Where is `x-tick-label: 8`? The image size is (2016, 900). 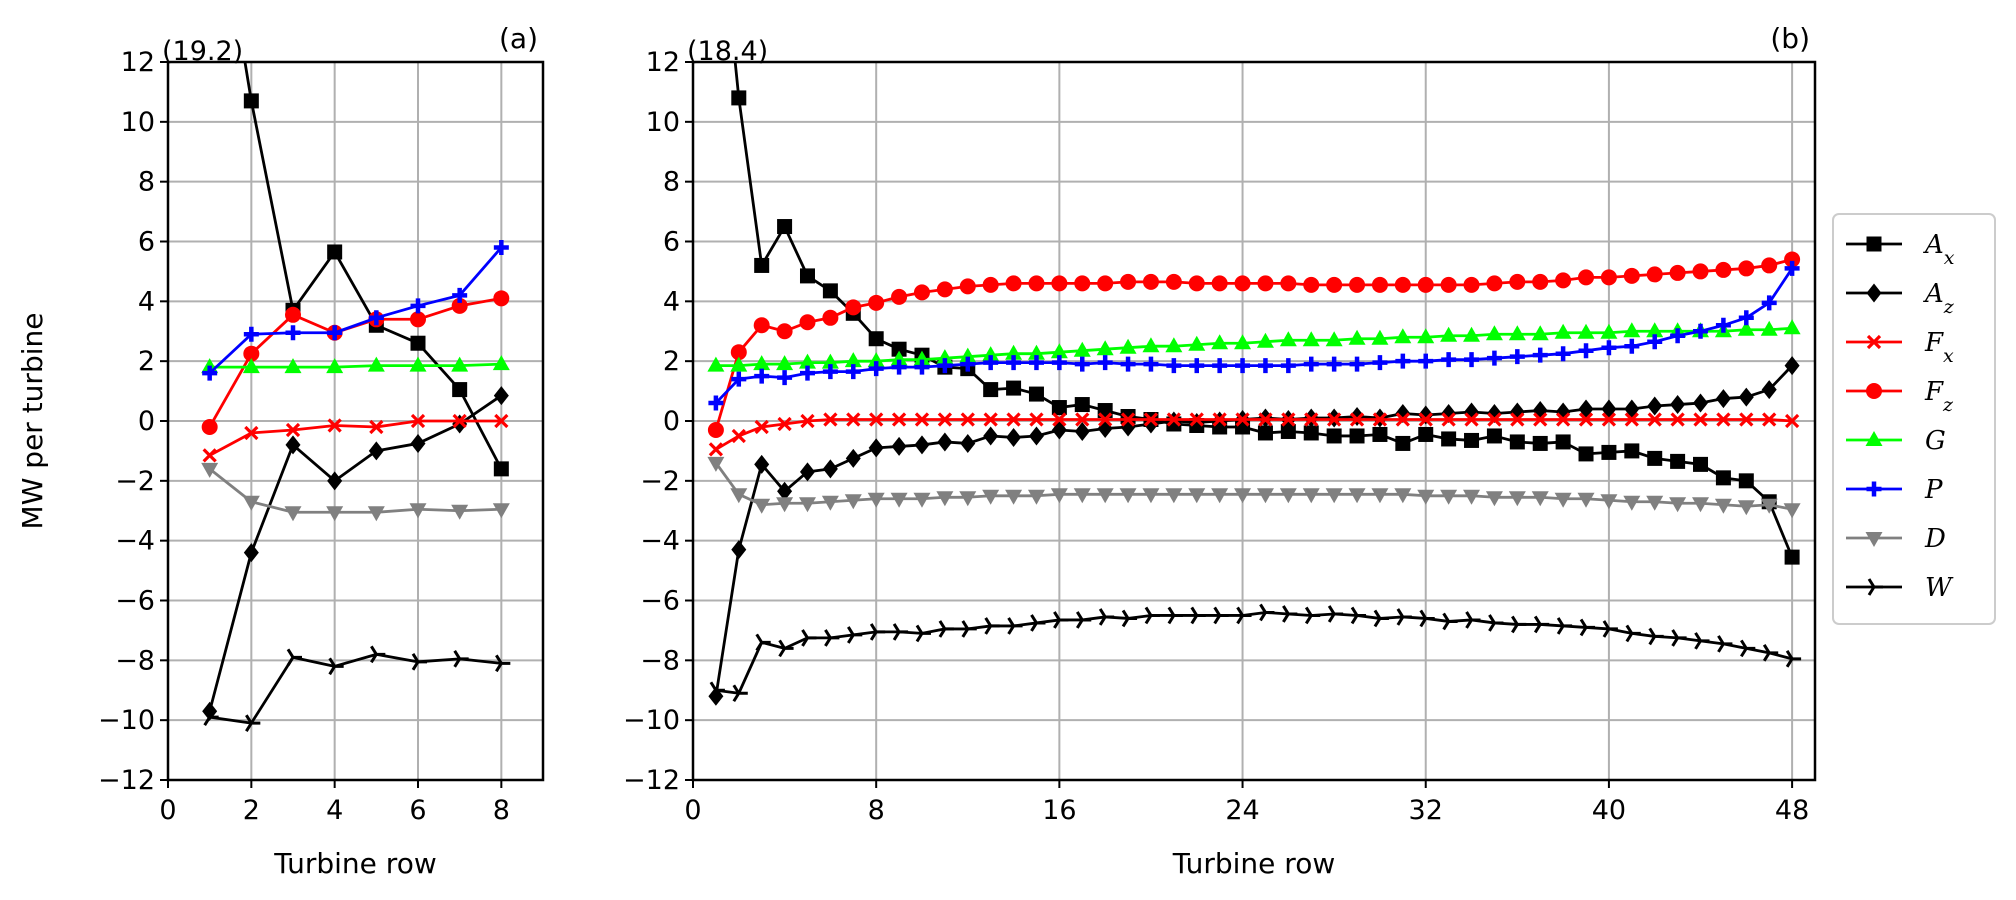 x-tick-label: 8 is located at coordinates (876, 810).